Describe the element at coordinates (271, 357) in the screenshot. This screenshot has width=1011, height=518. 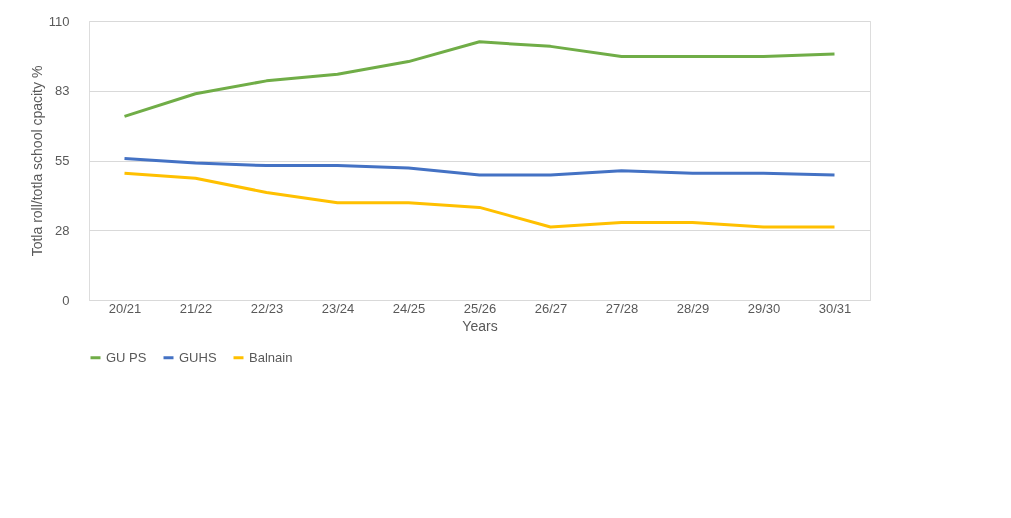
I see `legend-label: Balnain` at that location.